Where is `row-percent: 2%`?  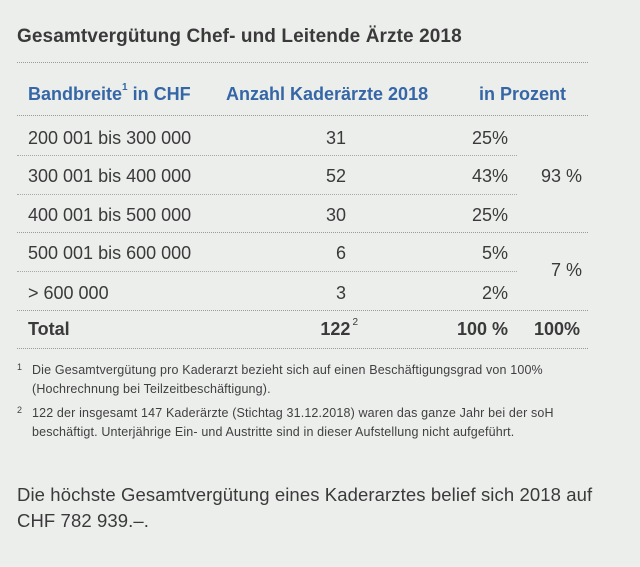
row-percent: 2% is located at coordinates (494, 293).